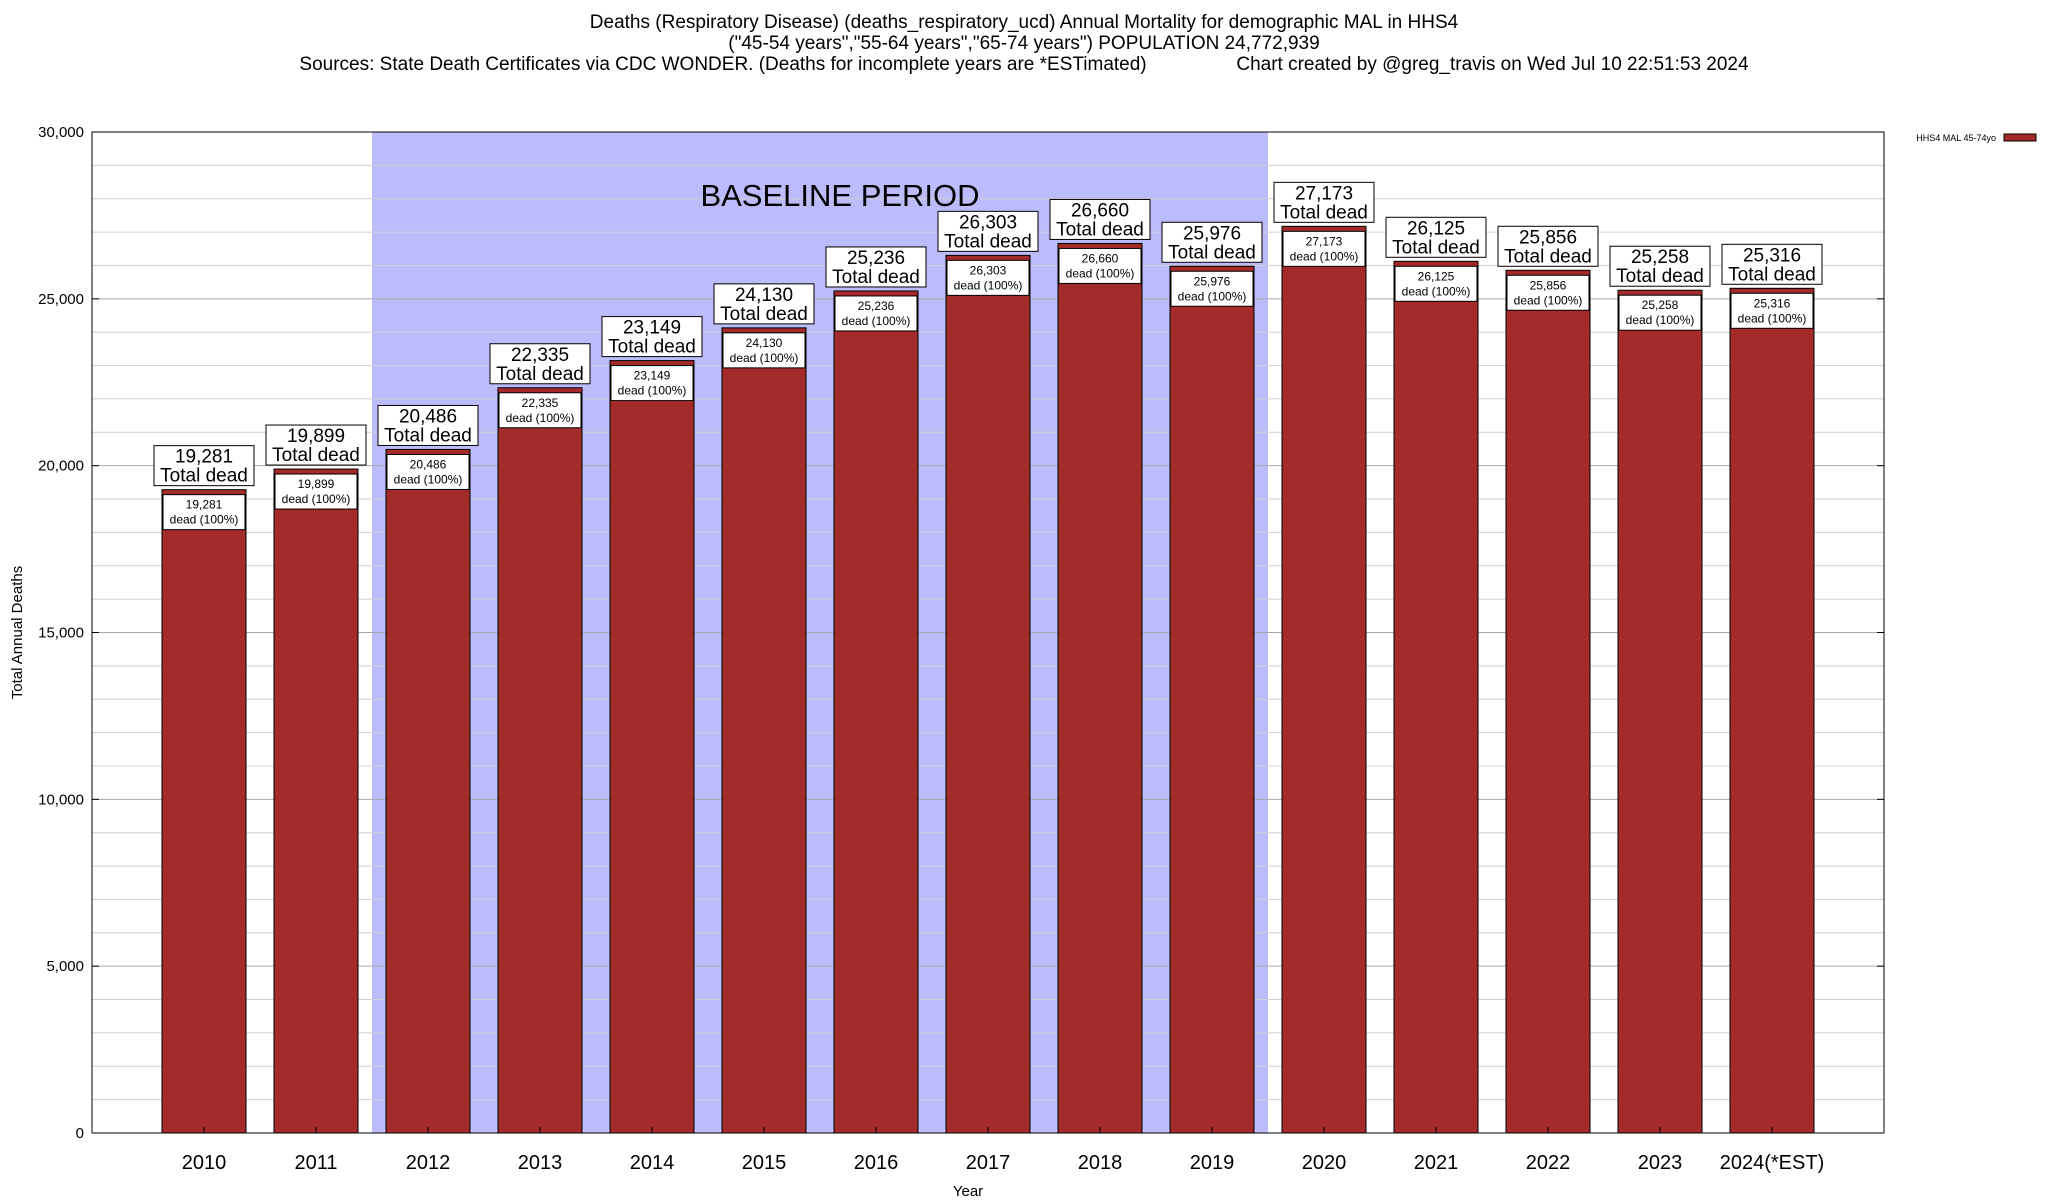 Image resolution: width=2048 pixels, height=1200 pixels. What do you see at coordinates (2020, 137) in the screenshot?
I see `legend-swatch` at bounding box center [2020, 137].